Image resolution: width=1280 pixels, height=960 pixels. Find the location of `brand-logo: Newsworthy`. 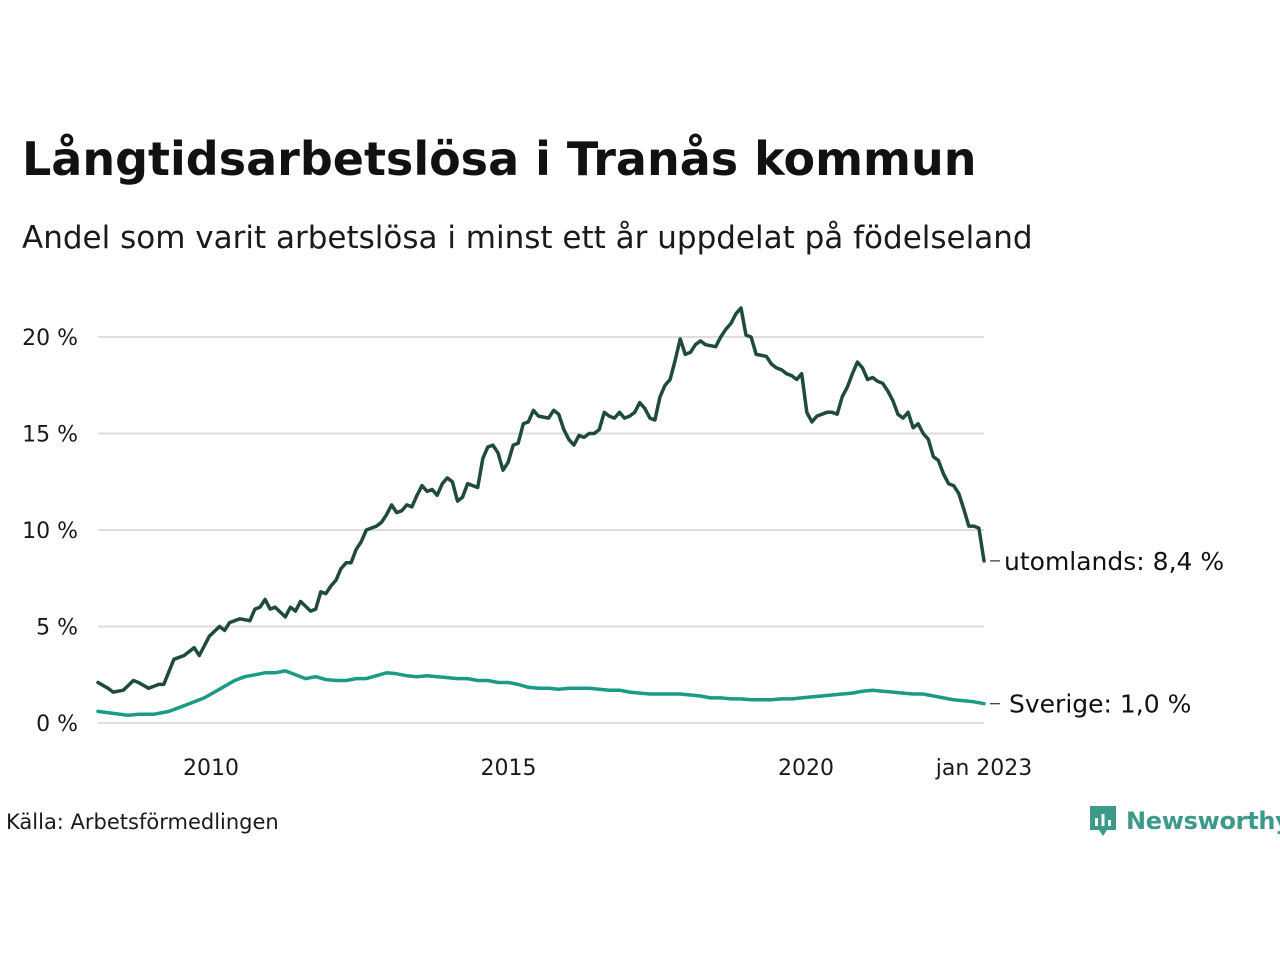

brand-logo: Newsworthy is located at coordinates (1184, 821).